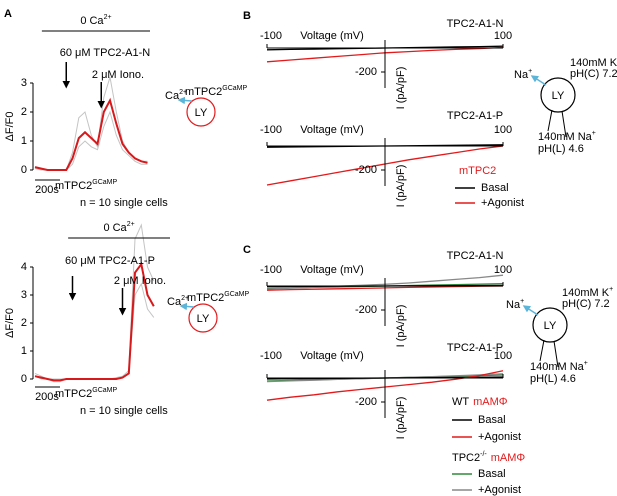 Image resolution: width=617 pixels, height=496 pixels. Describe the element at coordinates (10, 323) in the screenshot. I see `y-axis-label: ΔF/F0` at that location.